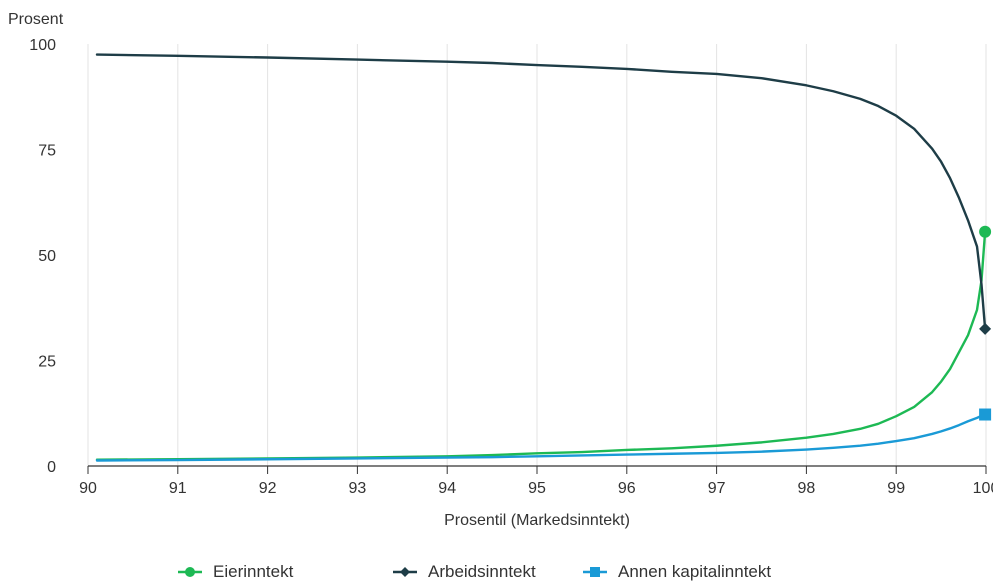 The height and width of the screenshot is (586, 993). I want to click on y-tick-label-25: 25, so click(47, 362).